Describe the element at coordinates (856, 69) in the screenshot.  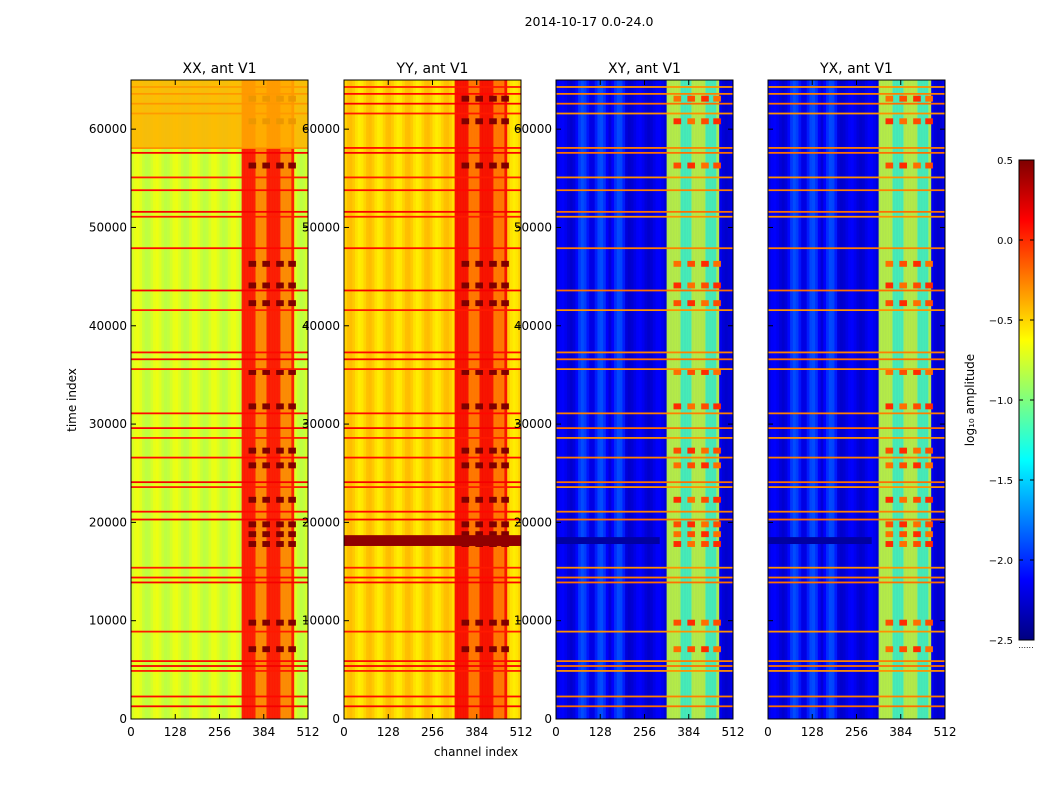
I see `panel-title: YX, ant V1` at that location.